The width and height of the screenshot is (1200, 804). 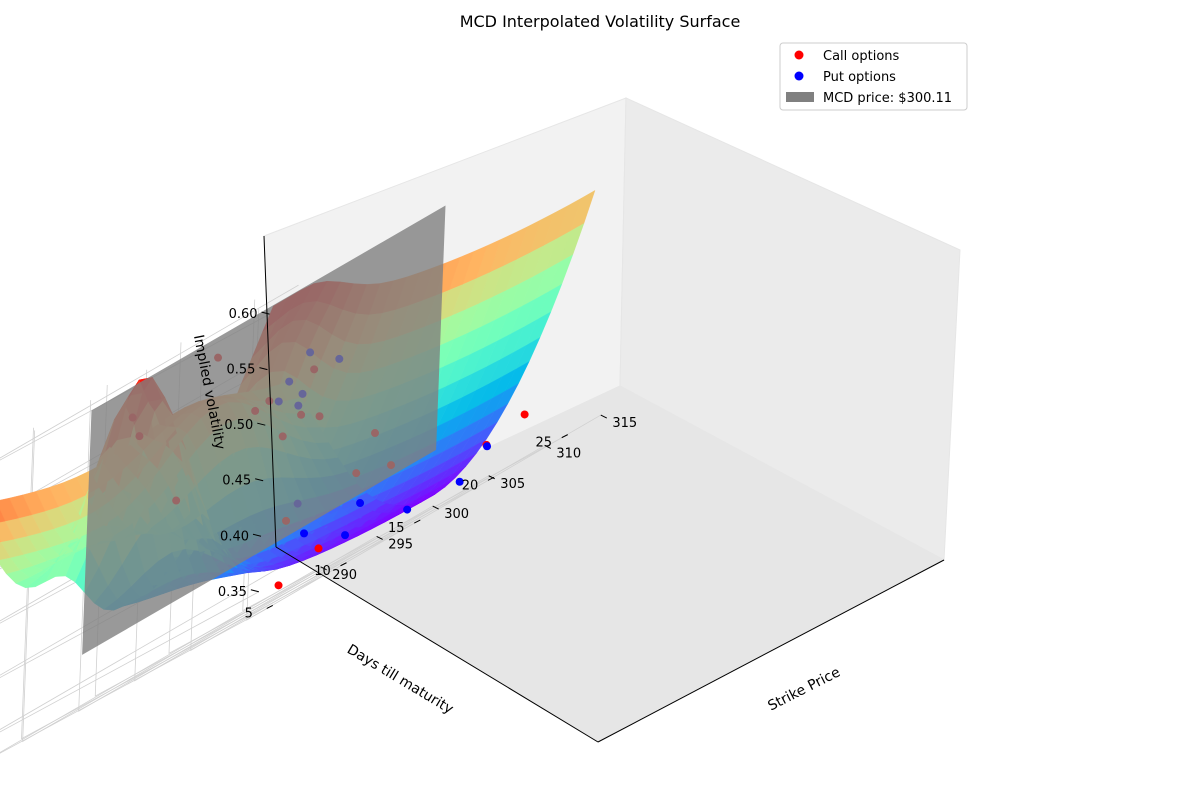 What do you see at coordinates (771, 651) in the screenshot?
I see `x-axis-line` at bounding box center [771, 651].